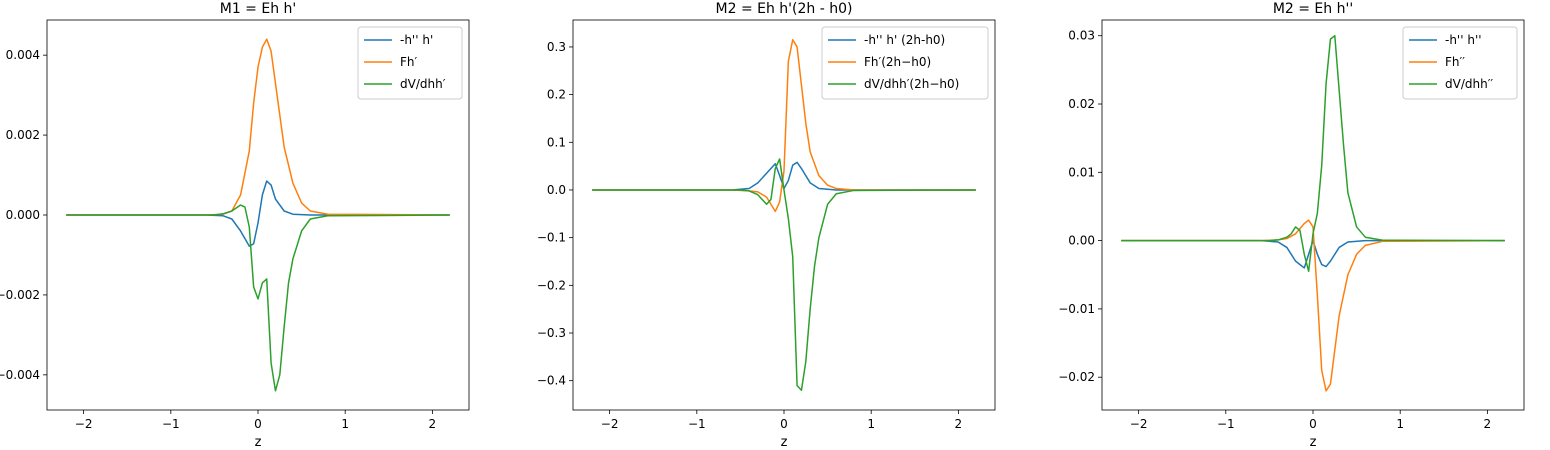  Describe the element at coordinates (556, 95) in the screenshot. I see `y-tick-label: 0.2` at that location.